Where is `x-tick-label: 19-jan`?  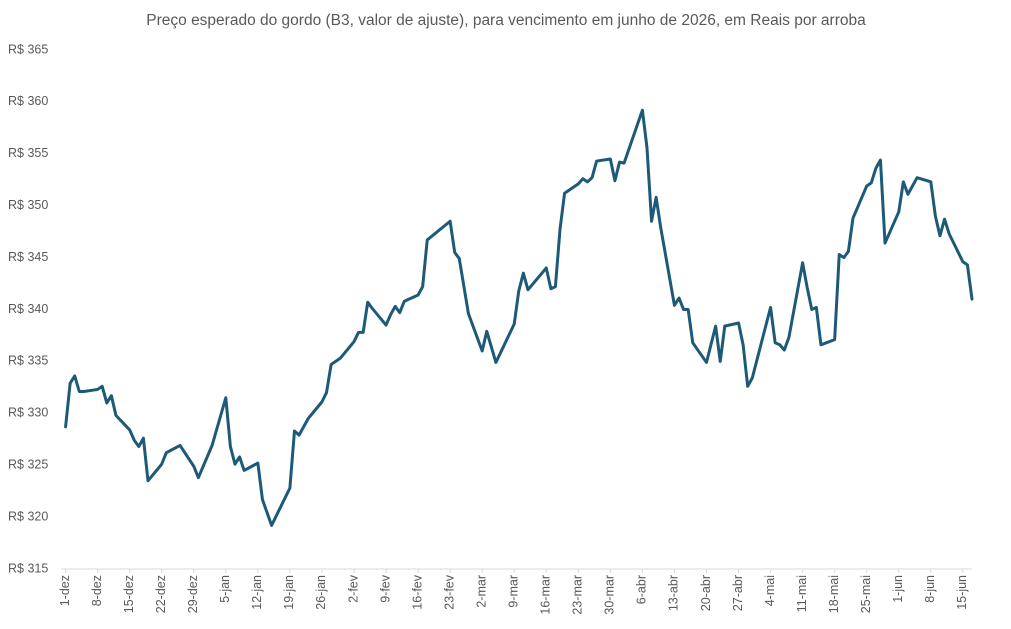 x-tick-label: 19-jan is located at coordinates (289, 592).